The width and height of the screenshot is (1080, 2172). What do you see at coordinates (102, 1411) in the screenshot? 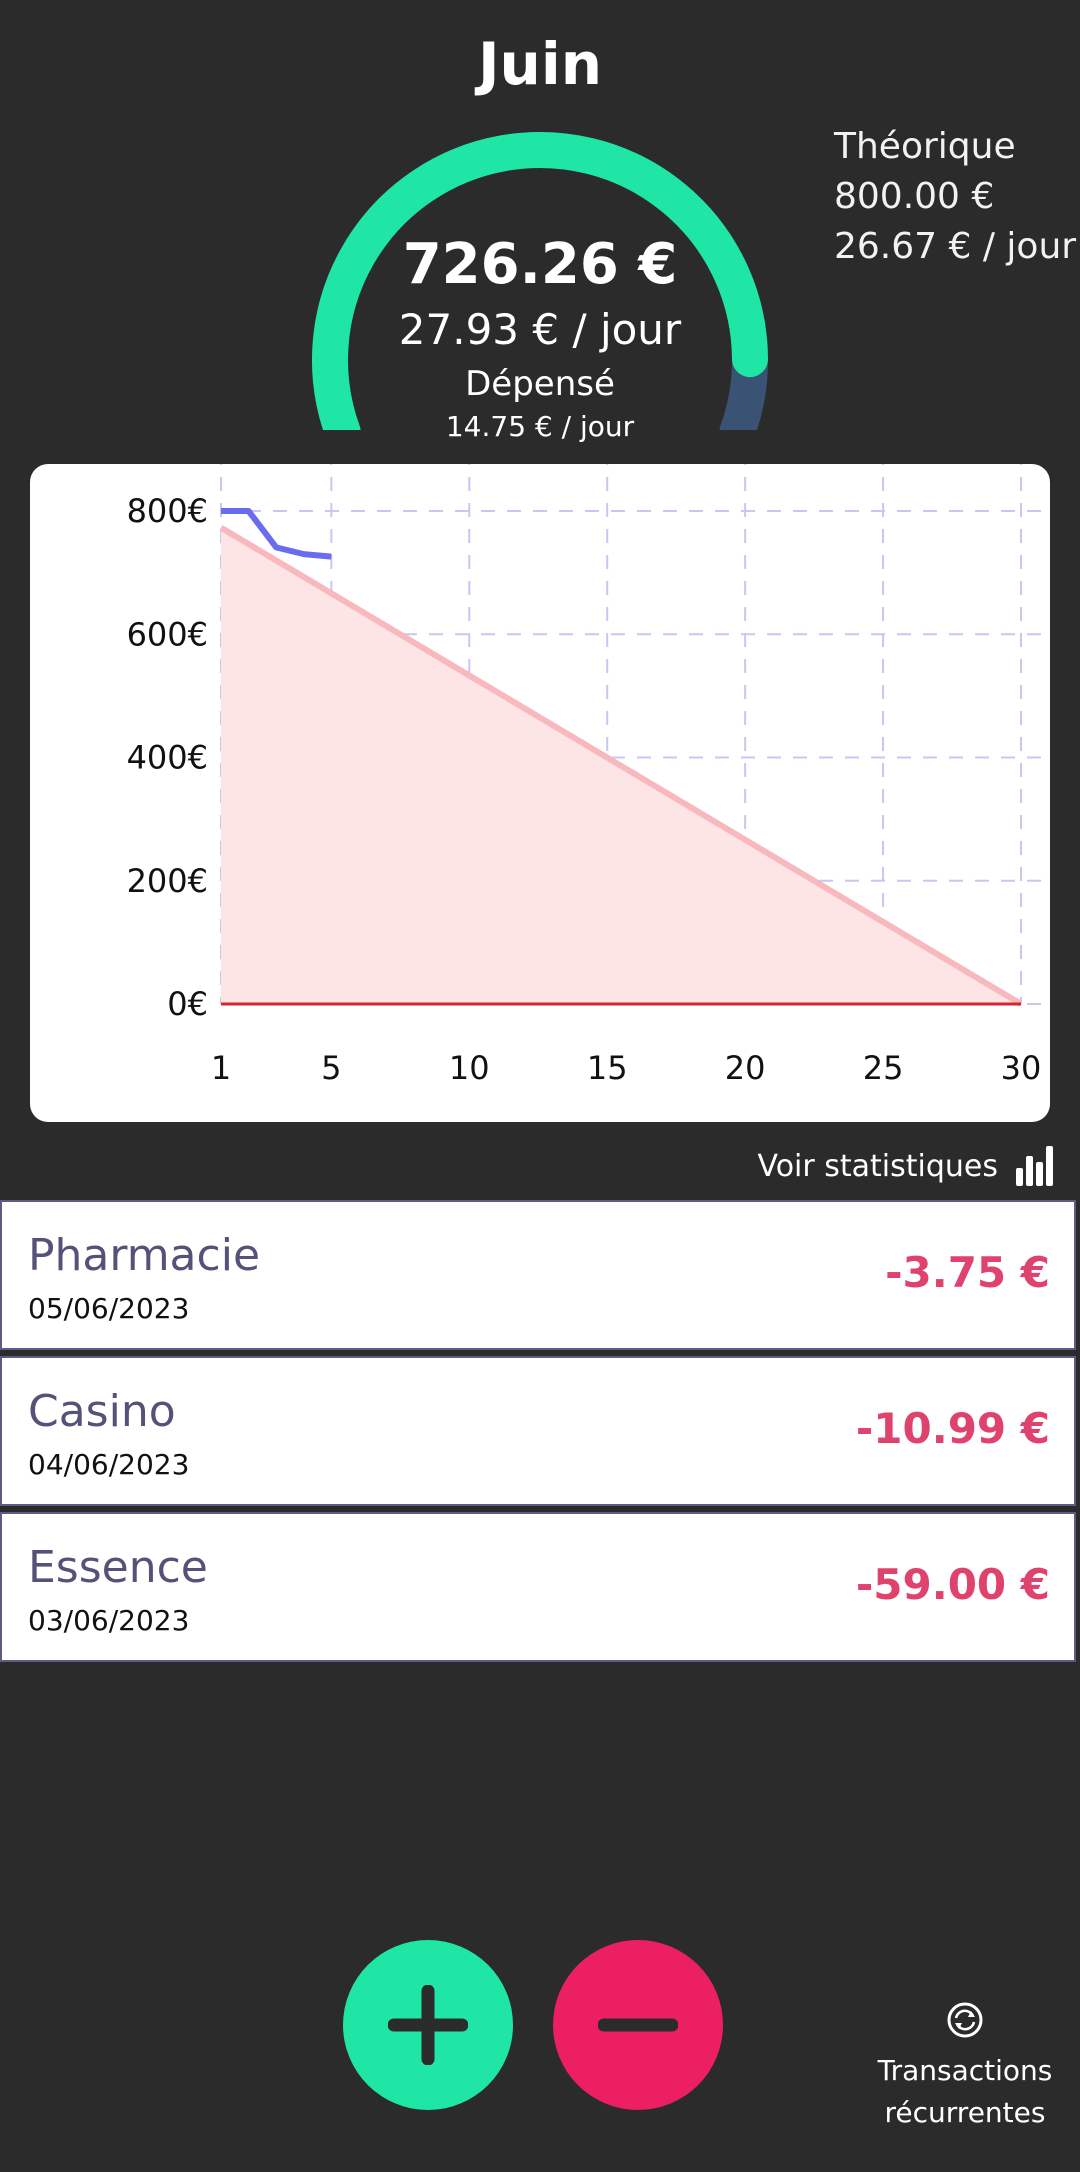
I see `transaction-name: Casino` at bounding box center [102, 1411].